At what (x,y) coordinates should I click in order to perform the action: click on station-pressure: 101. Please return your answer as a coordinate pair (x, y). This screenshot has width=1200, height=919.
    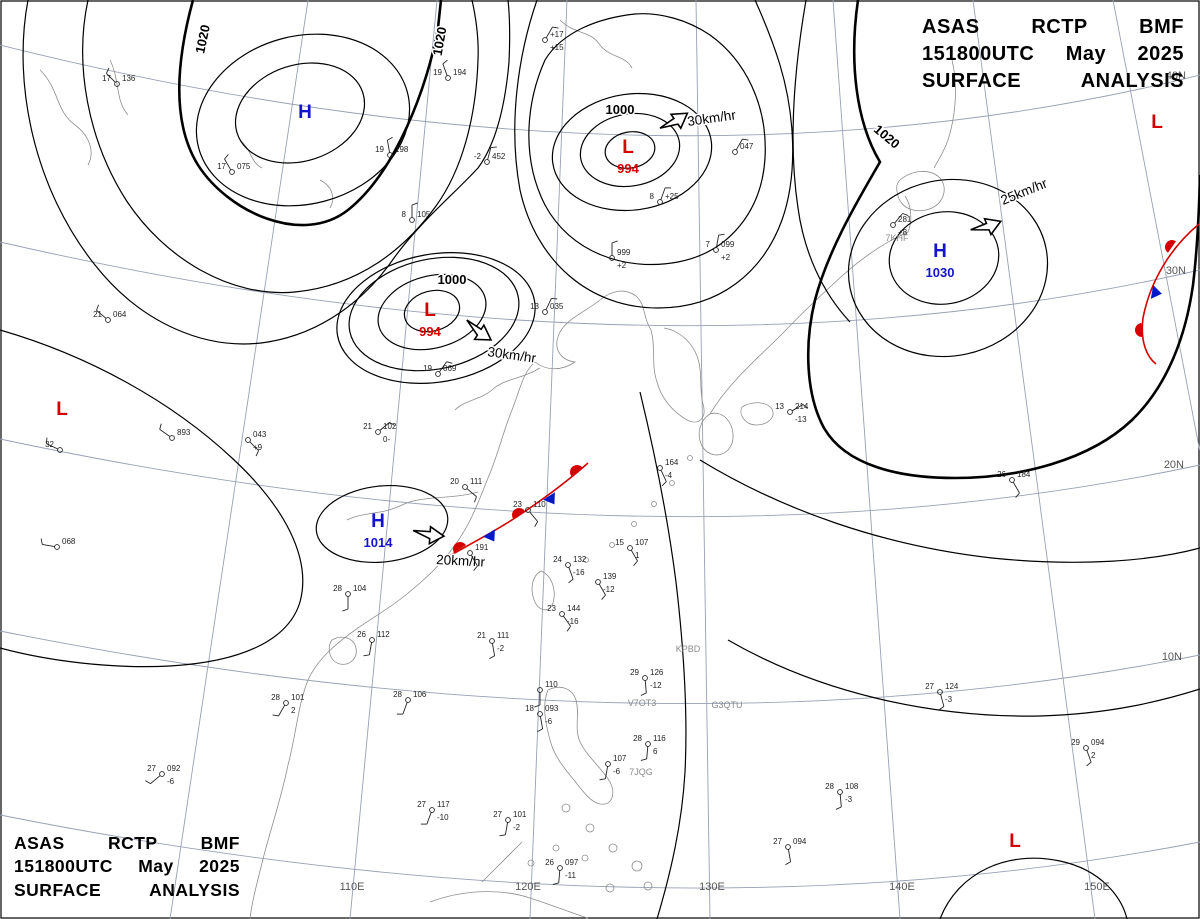
    Looking at the image, I should click on (298, 697).